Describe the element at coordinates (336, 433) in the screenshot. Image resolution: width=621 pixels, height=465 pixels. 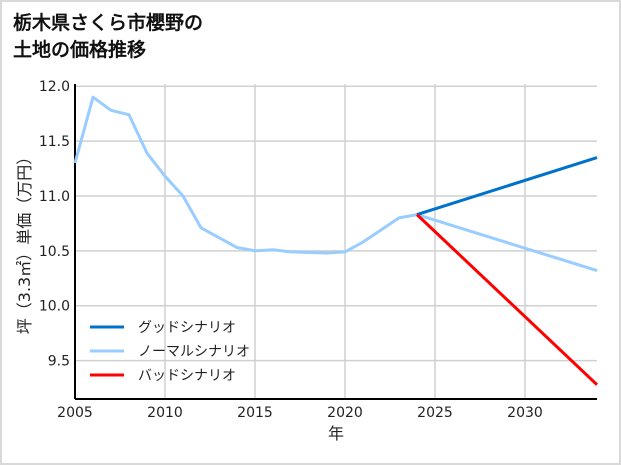
I see `x-axis-label: 年` at that location.